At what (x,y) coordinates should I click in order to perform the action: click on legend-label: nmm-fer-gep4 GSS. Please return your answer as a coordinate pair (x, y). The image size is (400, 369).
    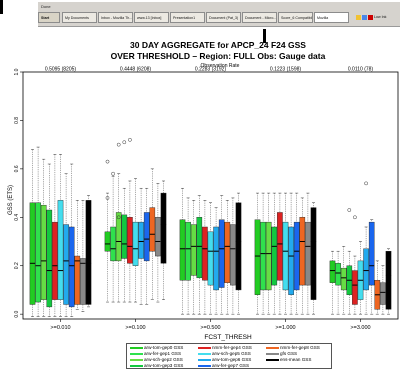
    Looking at the image, I should click on (232, 347).